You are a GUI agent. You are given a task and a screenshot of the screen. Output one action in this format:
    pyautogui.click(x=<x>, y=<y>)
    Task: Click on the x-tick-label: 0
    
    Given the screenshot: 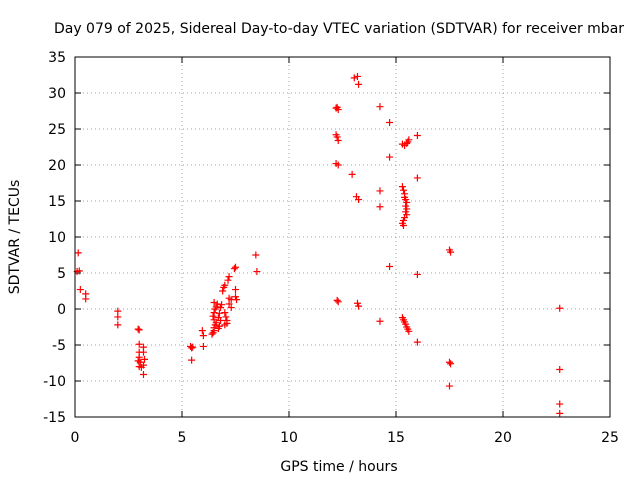 What is the action you would take?
    pyautogui.click(x=75, y=438)
    